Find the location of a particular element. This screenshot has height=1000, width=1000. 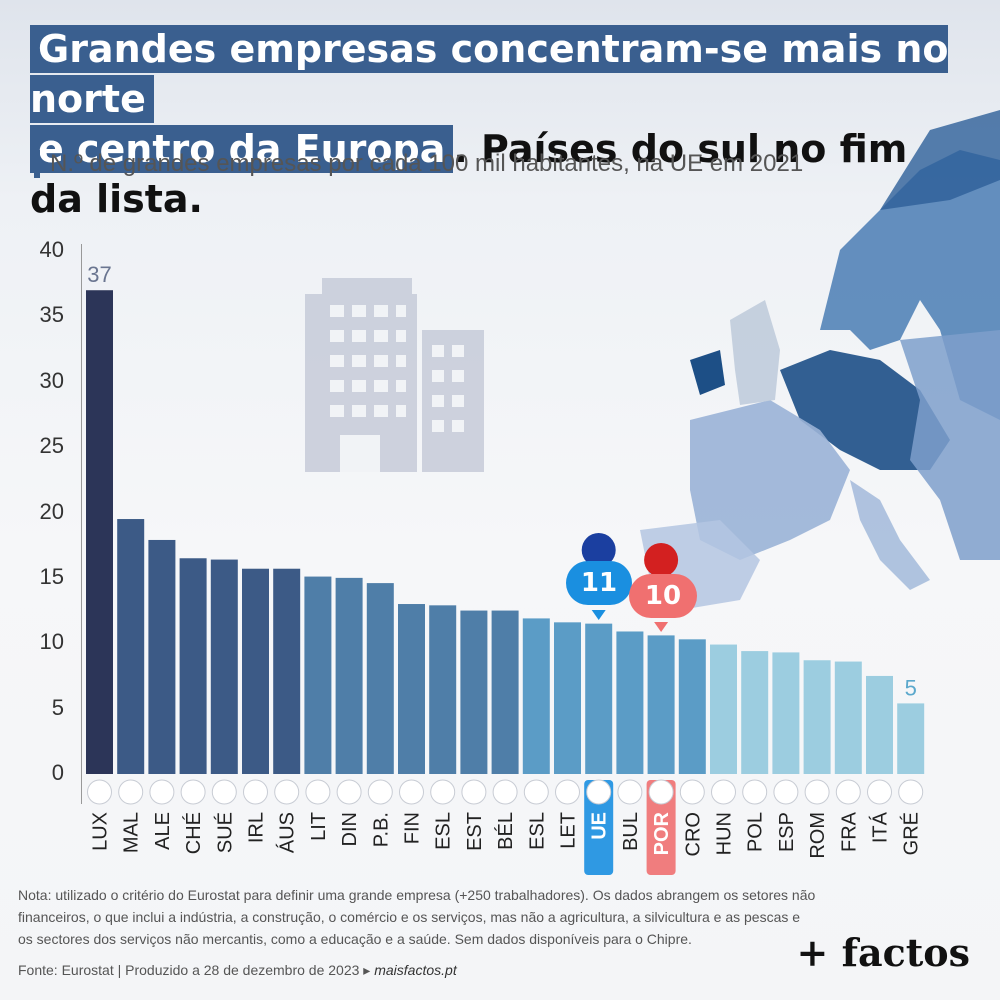

portugal-flag-icon is located at coordinates (661, 560).